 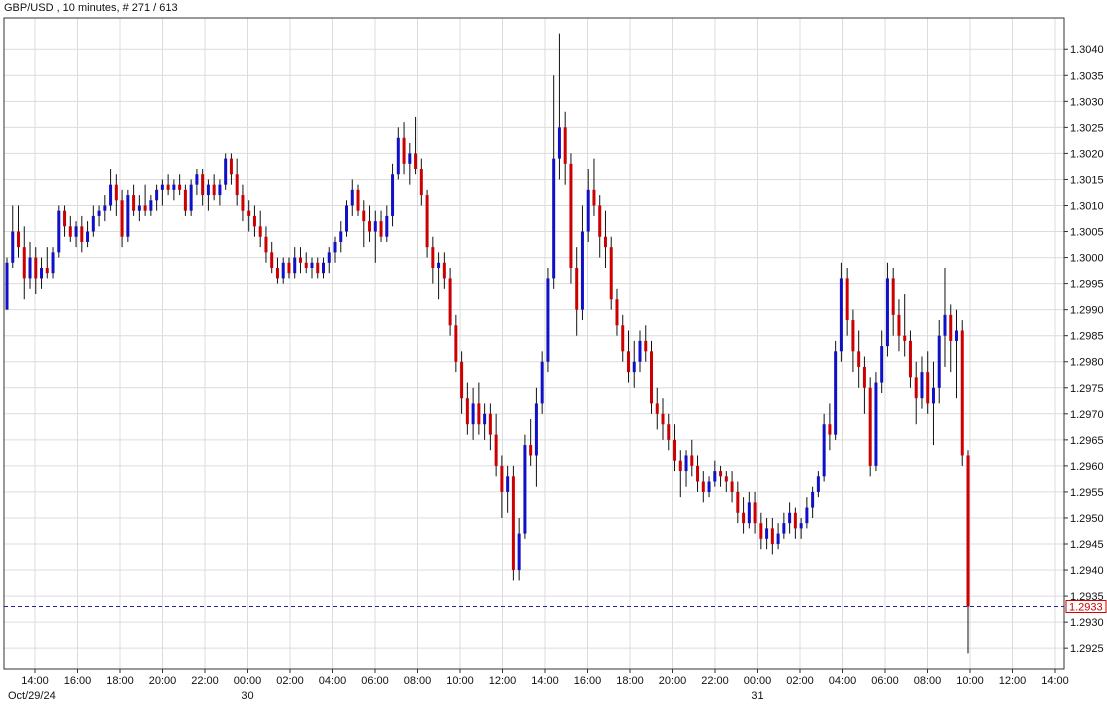 I want to click on x-tick-label: 22:00, so click(x=715, y=681).